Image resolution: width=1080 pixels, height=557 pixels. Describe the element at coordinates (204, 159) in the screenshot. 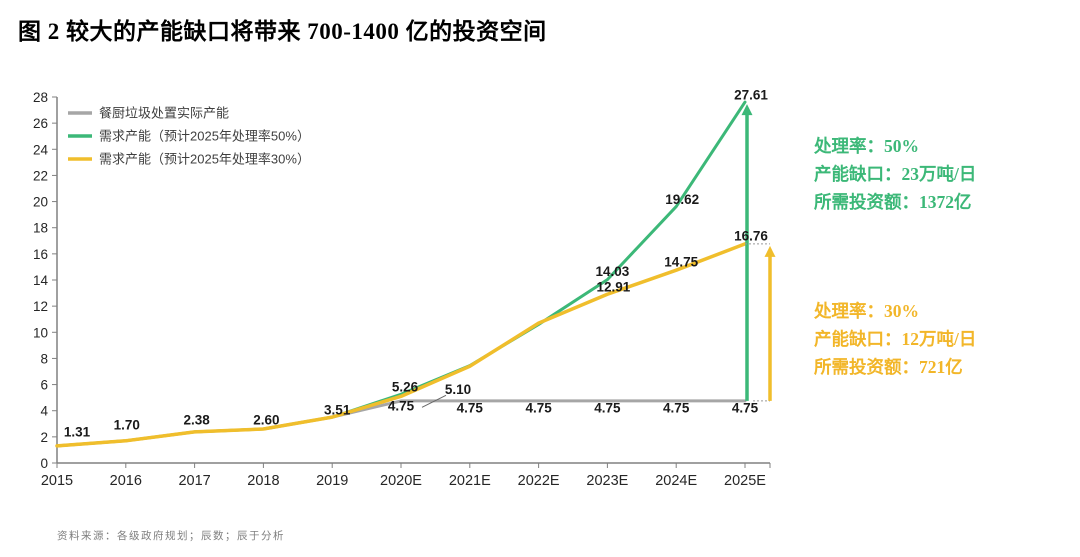

I see `legend-label: 需求产能（预计2025年处理率30%）` at that location.